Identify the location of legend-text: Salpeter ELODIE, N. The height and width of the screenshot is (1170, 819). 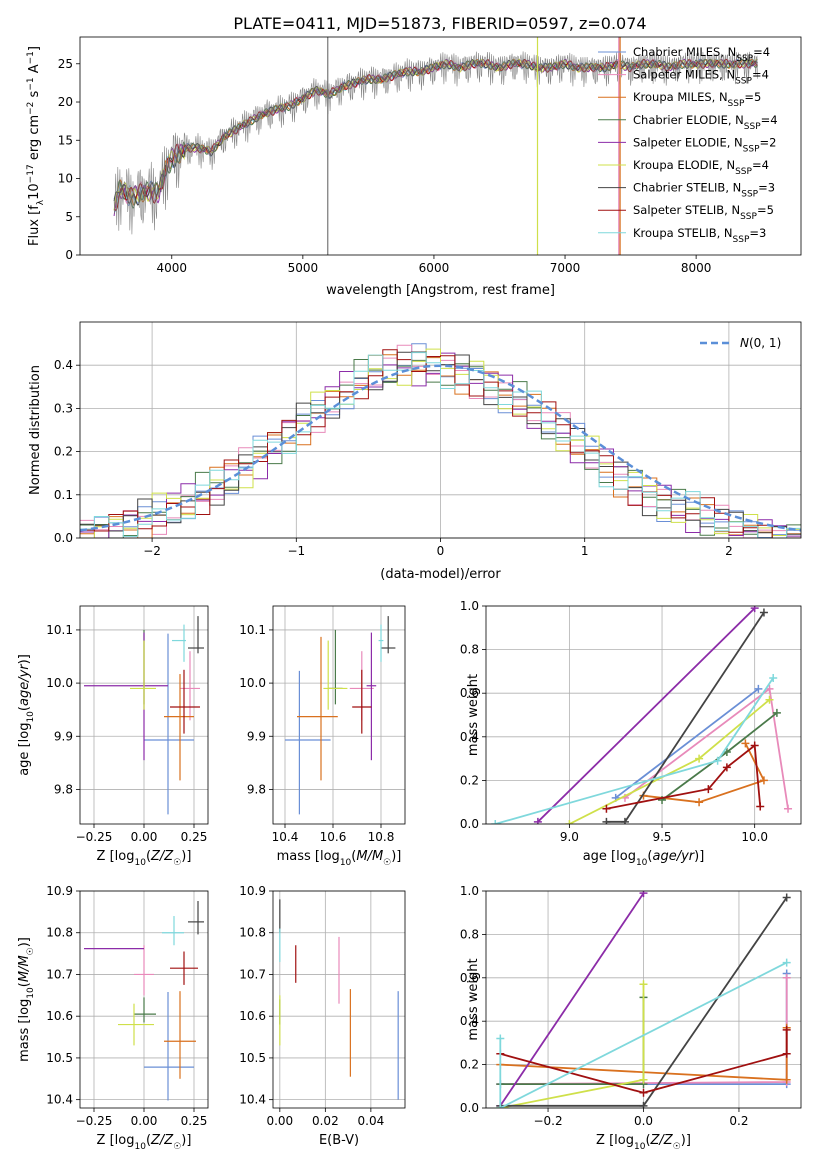
(688, 142).